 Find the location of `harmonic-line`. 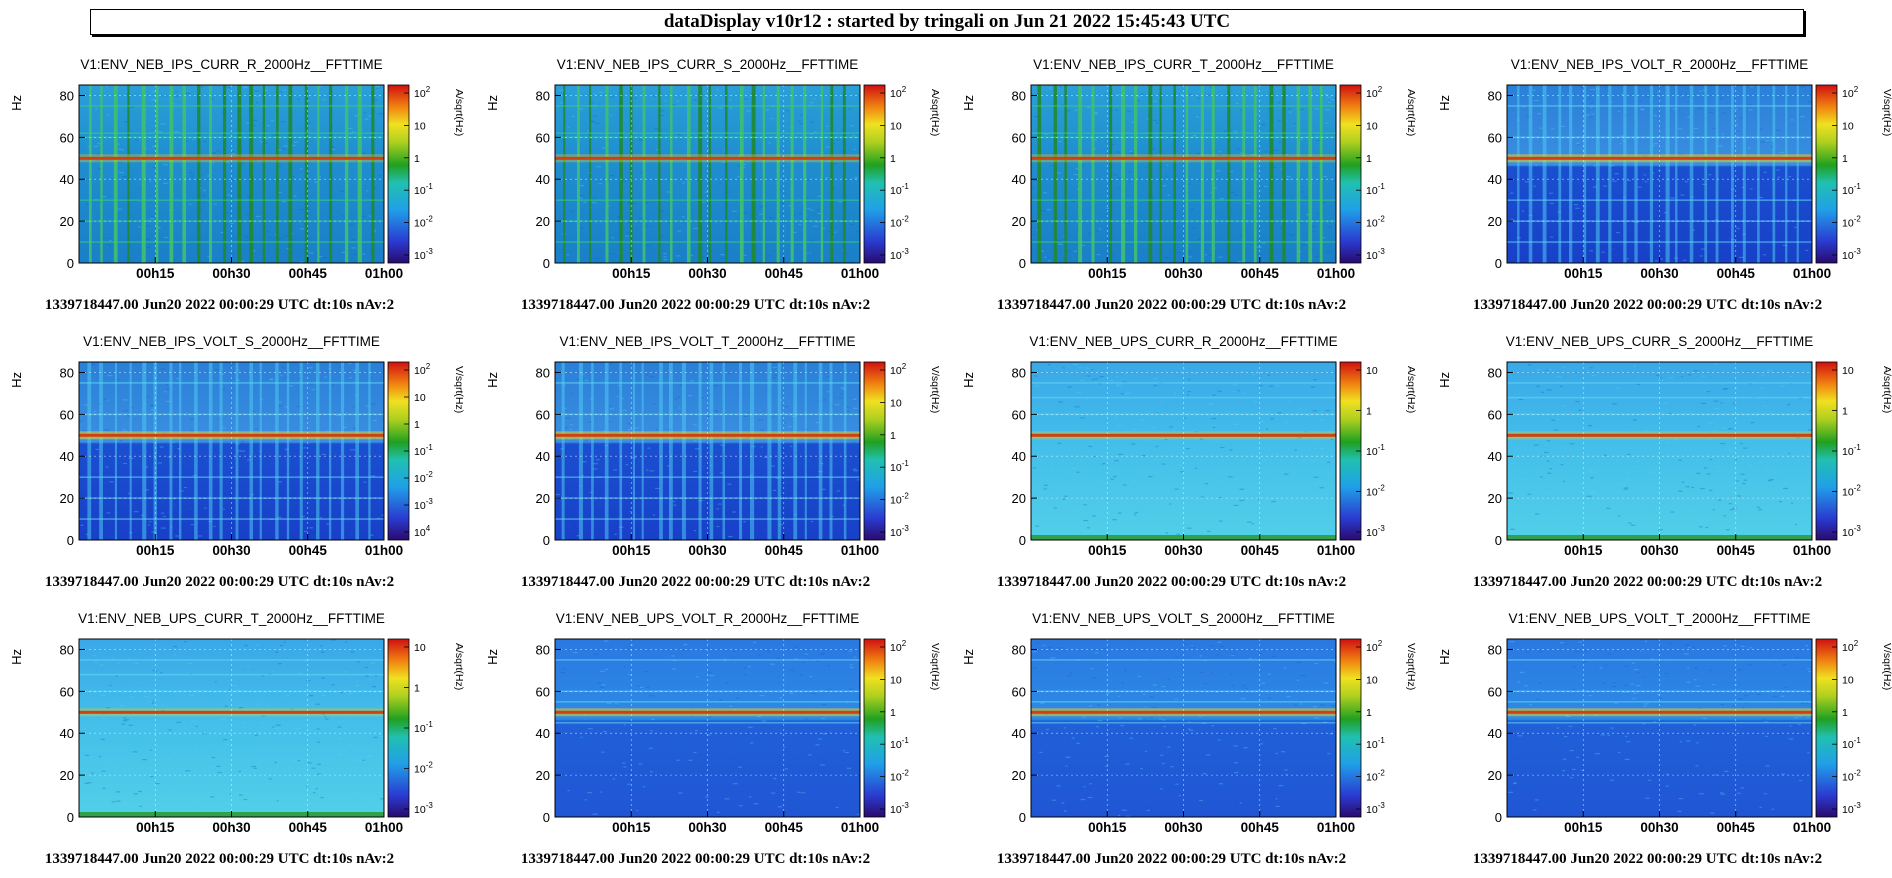

harmonic-line is located at coordinates (1659, 137).